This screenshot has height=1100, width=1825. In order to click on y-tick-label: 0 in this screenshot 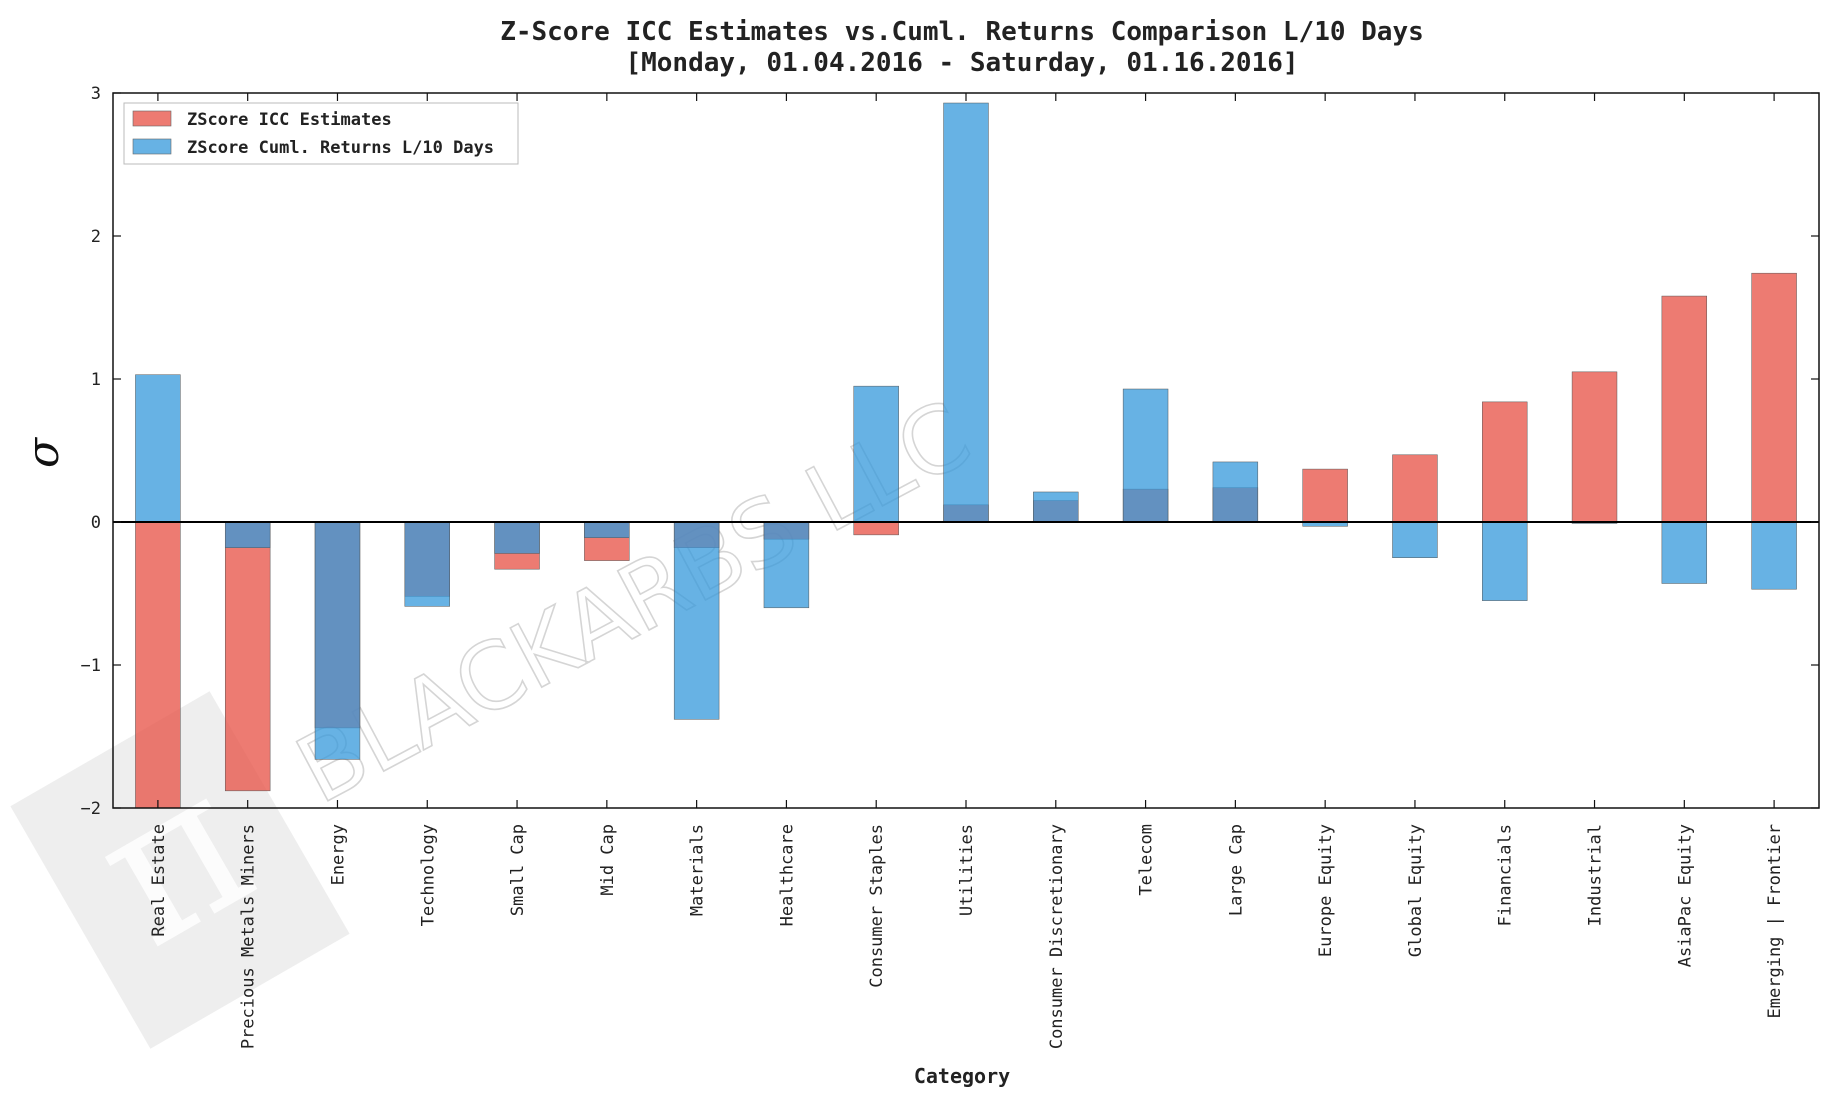, I will do `click(96, 523)`.